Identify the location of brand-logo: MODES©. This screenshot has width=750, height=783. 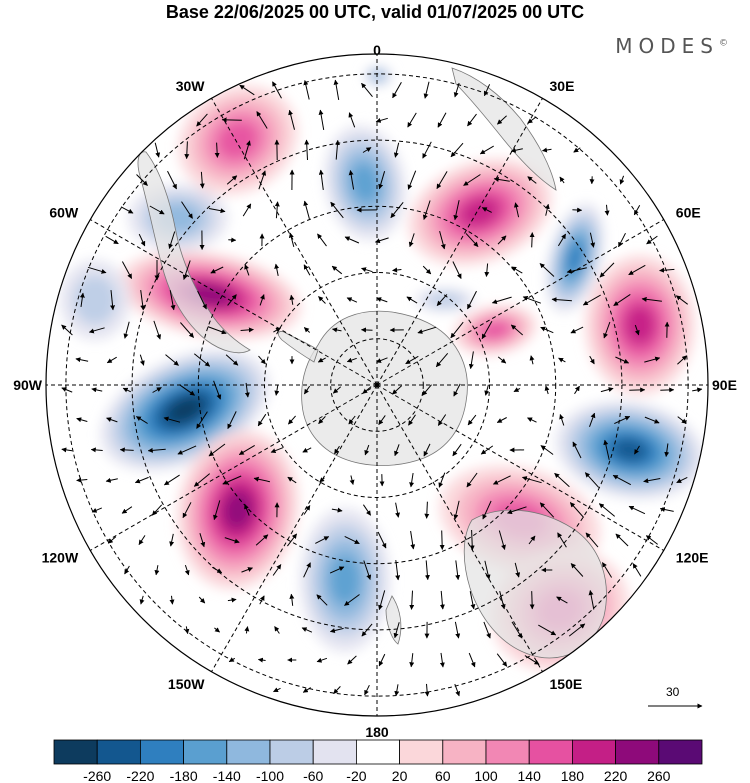
(671, 46).